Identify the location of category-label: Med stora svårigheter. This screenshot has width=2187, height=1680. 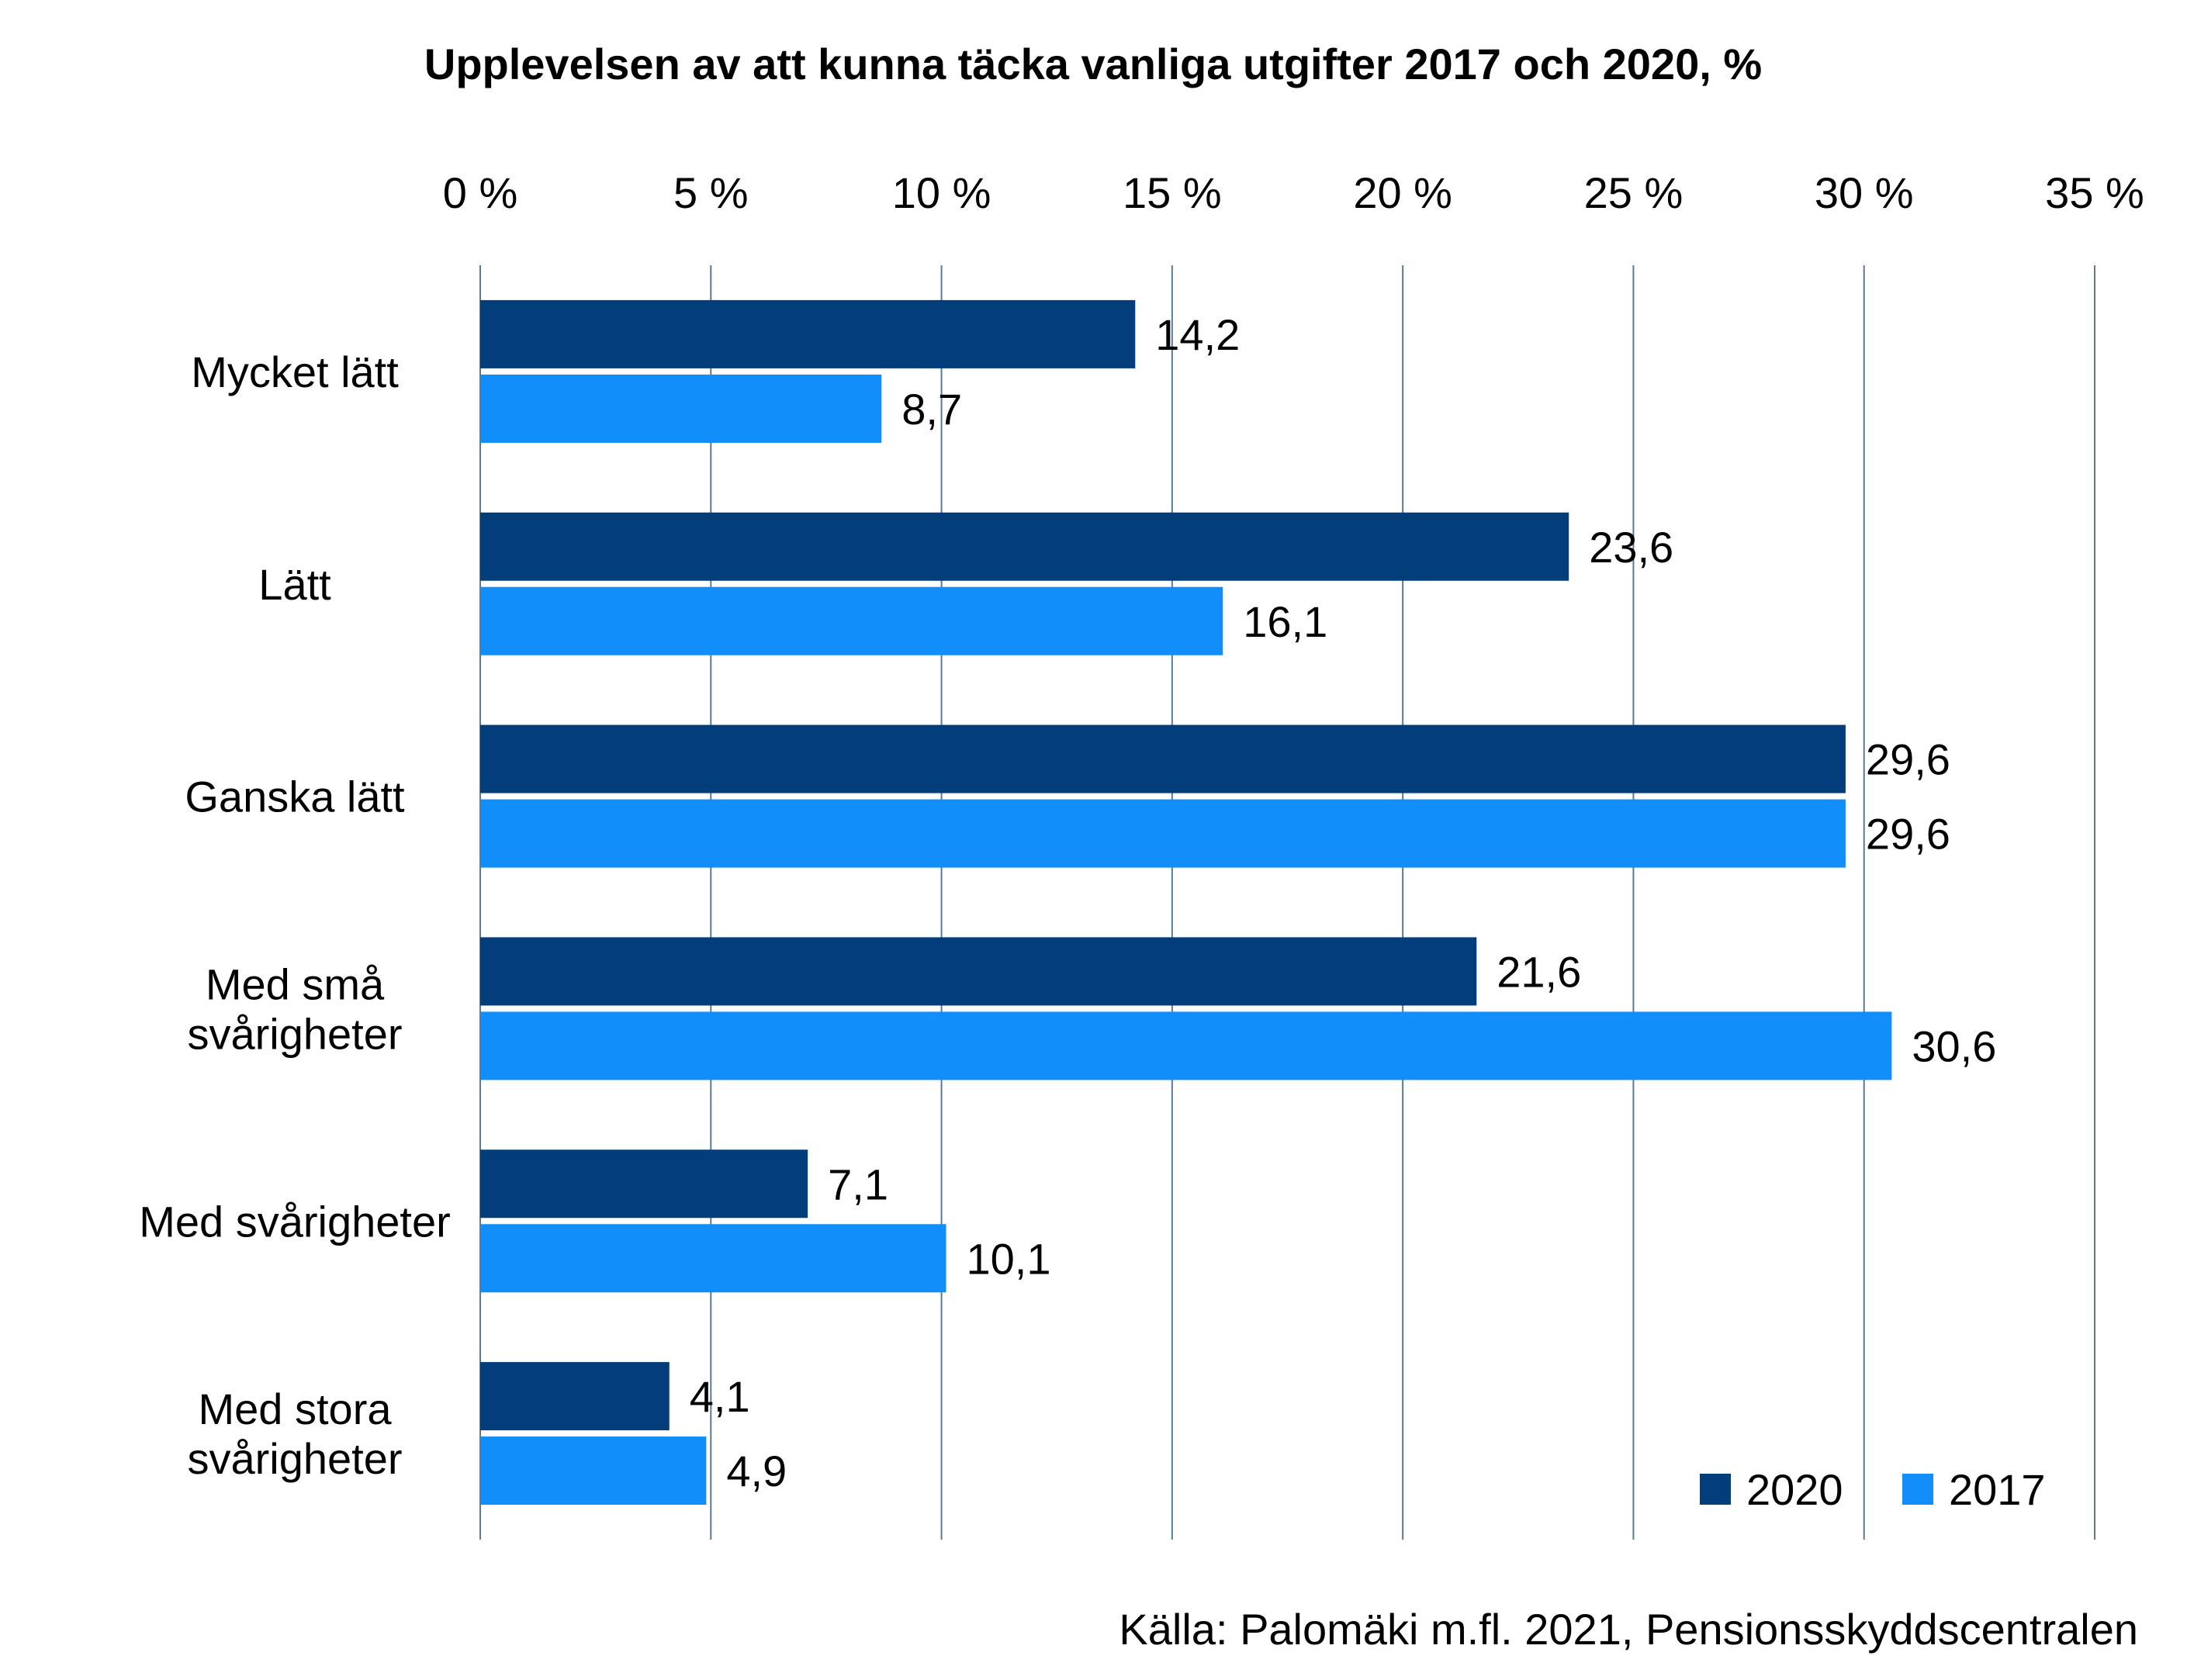
(294, 1434).